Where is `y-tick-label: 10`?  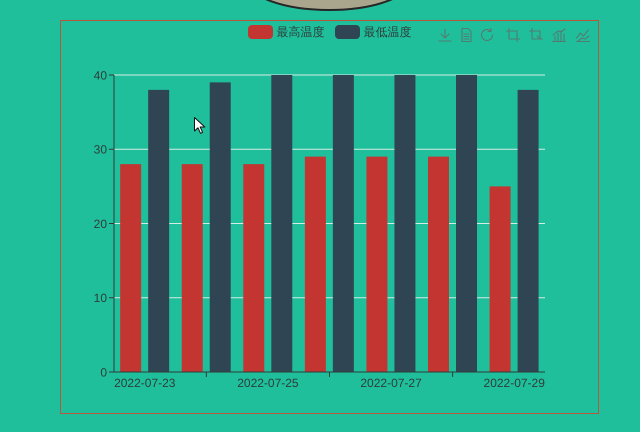 y-tick-label: 10 is located at coordinates (101, 298).